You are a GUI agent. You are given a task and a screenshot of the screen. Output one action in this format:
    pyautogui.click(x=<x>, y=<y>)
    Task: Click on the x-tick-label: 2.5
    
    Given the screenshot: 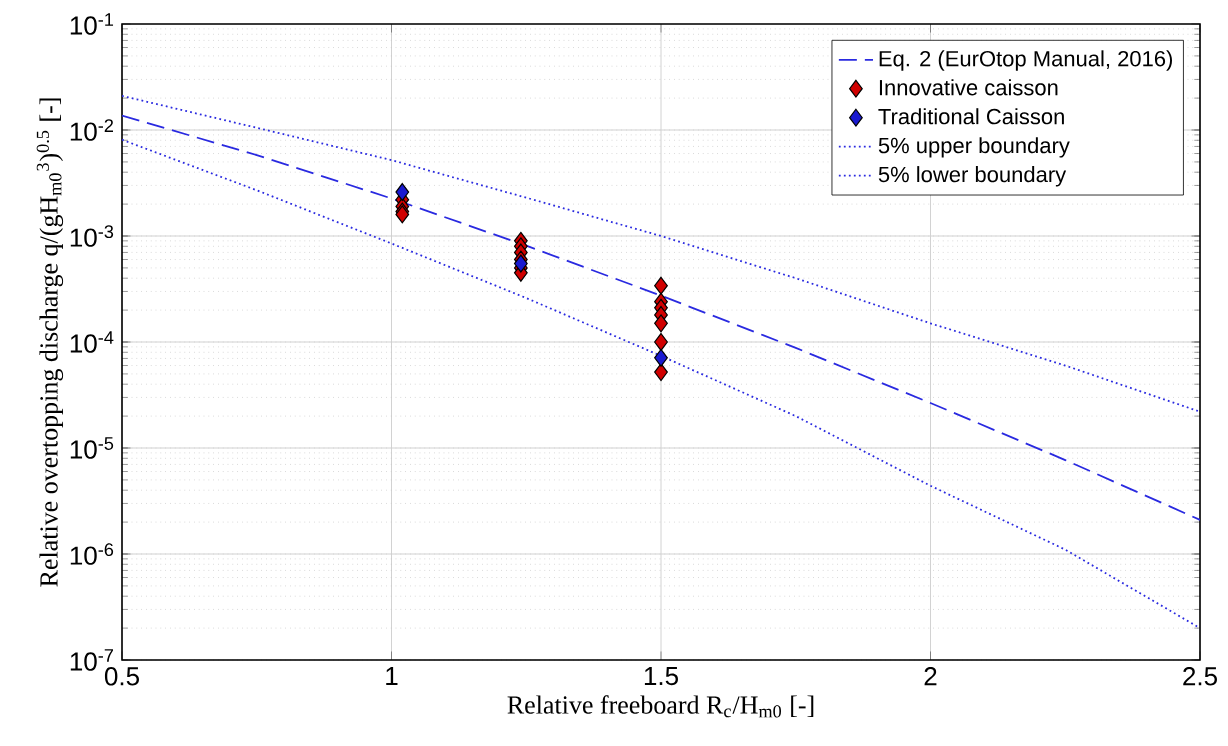 What is the action you would take?
    pyautogui.click(x=1200, y=676)
    